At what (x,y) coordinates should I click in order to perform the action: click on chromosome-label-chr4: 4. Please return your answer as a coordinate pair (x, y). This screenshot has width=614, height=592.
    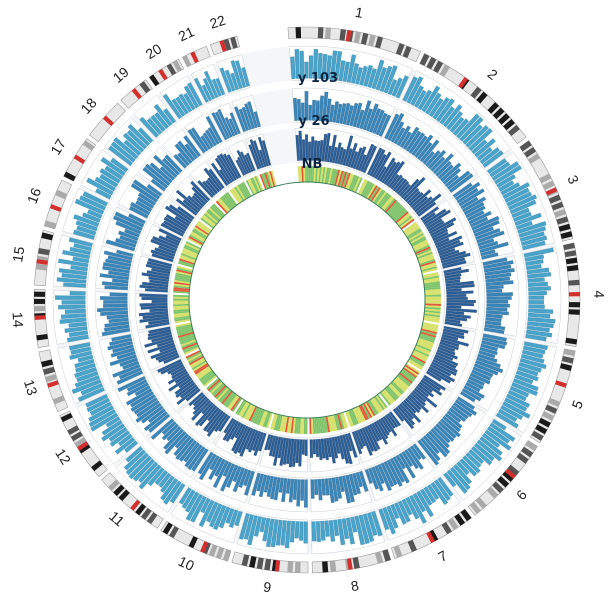
    Looking at the image, I should click on (599, 294).